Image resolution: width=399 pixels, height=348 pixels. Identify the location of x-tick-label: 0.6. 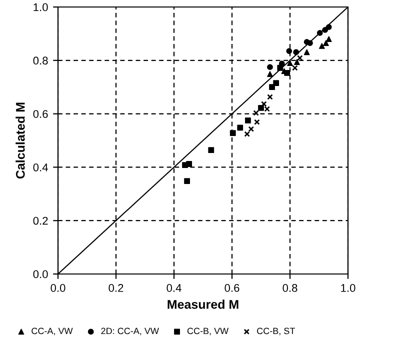
(232, 288).